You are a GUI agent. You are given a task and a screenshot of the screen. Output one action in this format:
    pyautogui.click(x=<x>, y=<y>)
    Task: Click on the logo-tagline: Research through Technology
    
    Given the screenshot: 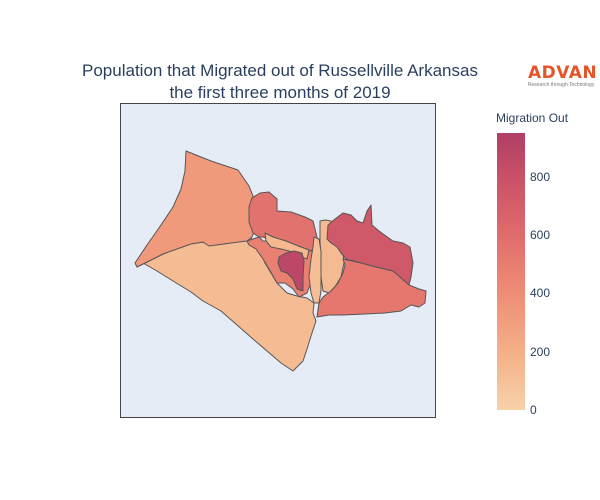 What is the action you would take?
    pyautogui.click(x=561, y=85)
    